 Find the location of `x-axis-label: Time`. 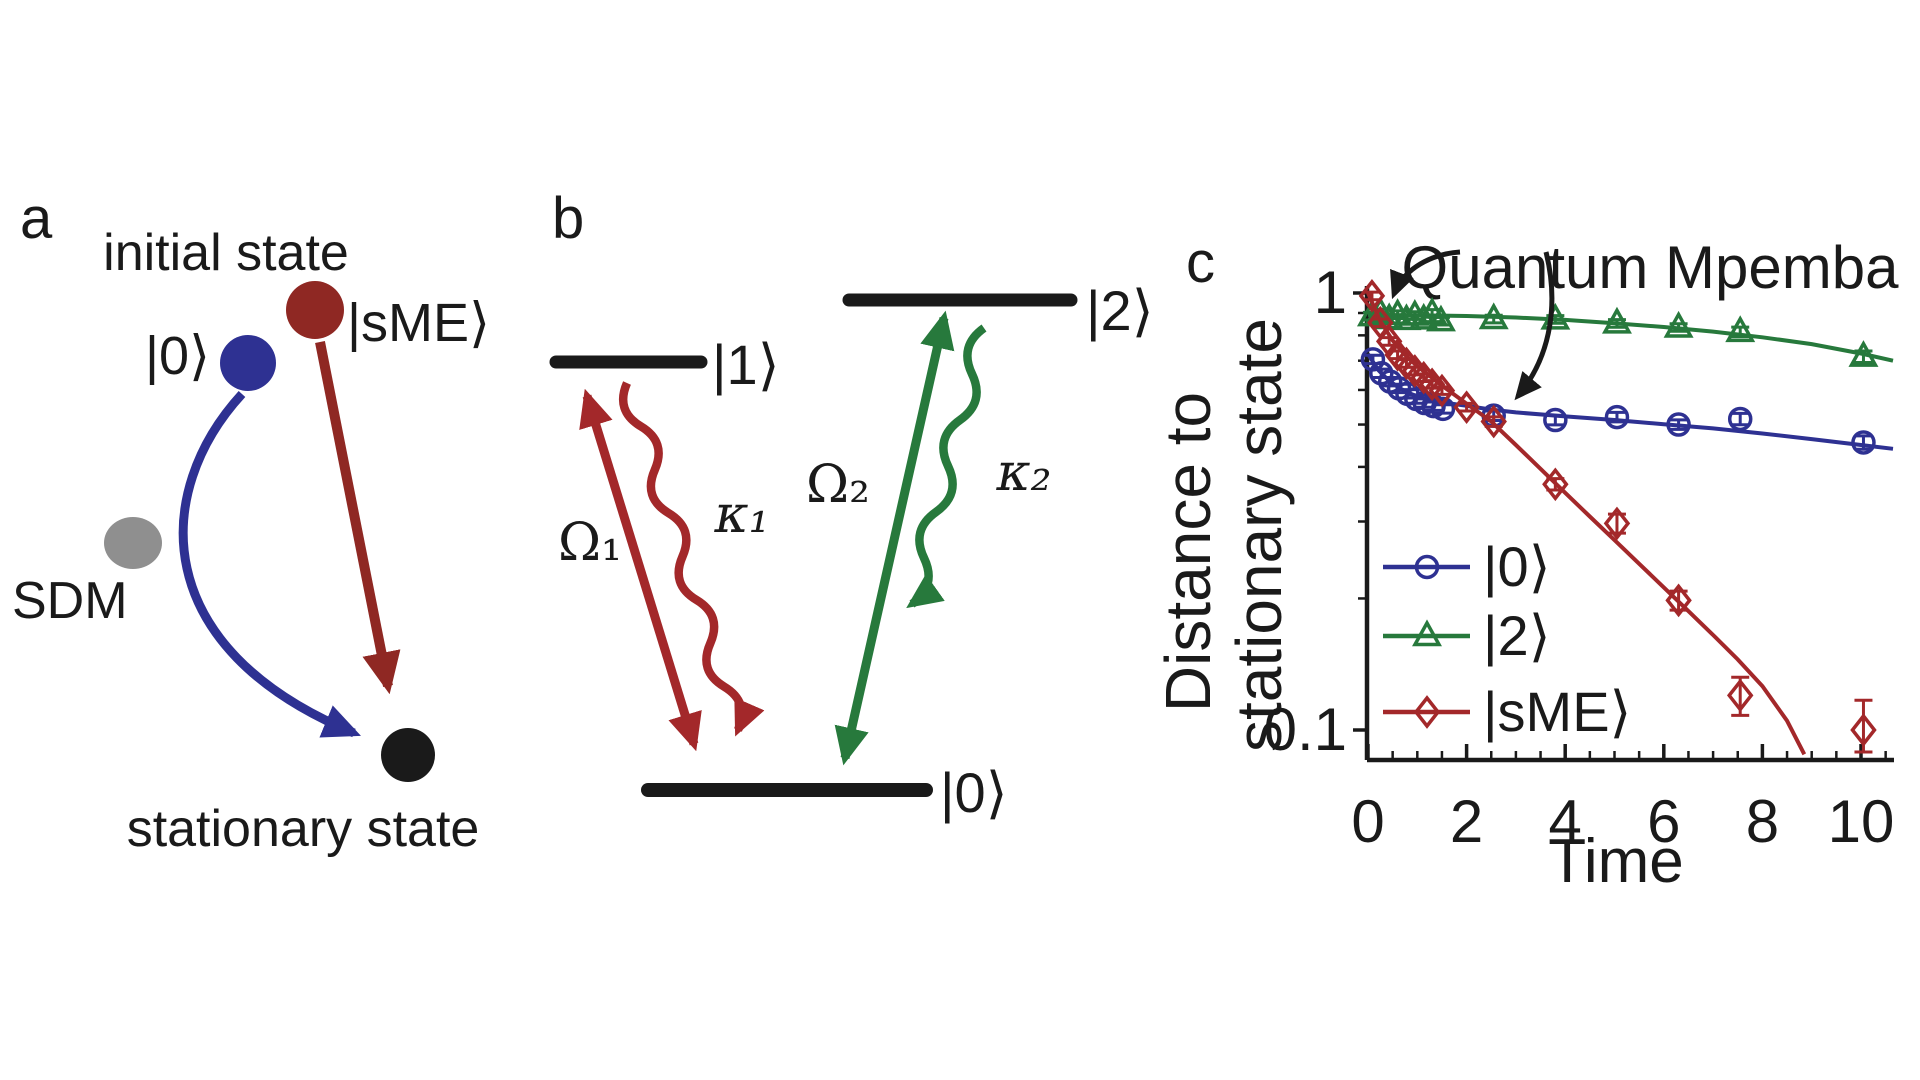

x-axis-label: Time is located at coordinates (1615, 861).